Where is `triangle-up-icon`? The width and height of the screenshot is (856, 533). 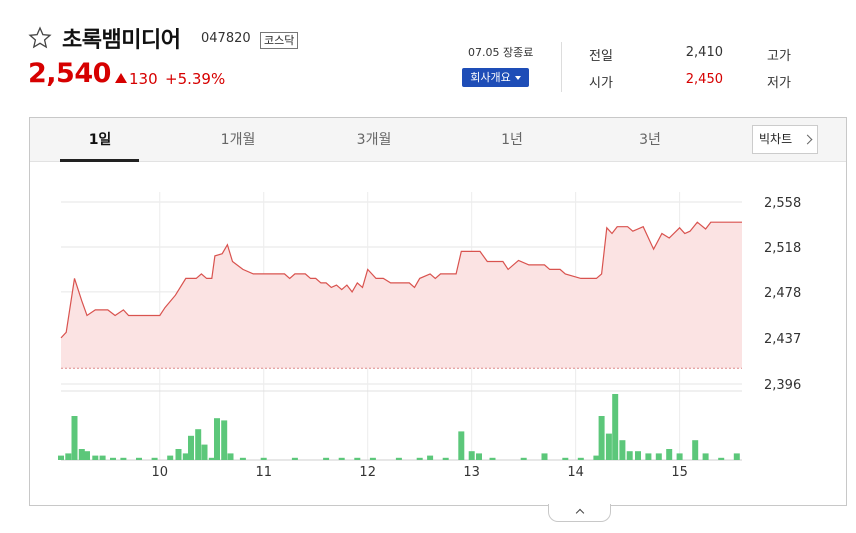 triangle-up-icon is located at coordinates (121, 78).